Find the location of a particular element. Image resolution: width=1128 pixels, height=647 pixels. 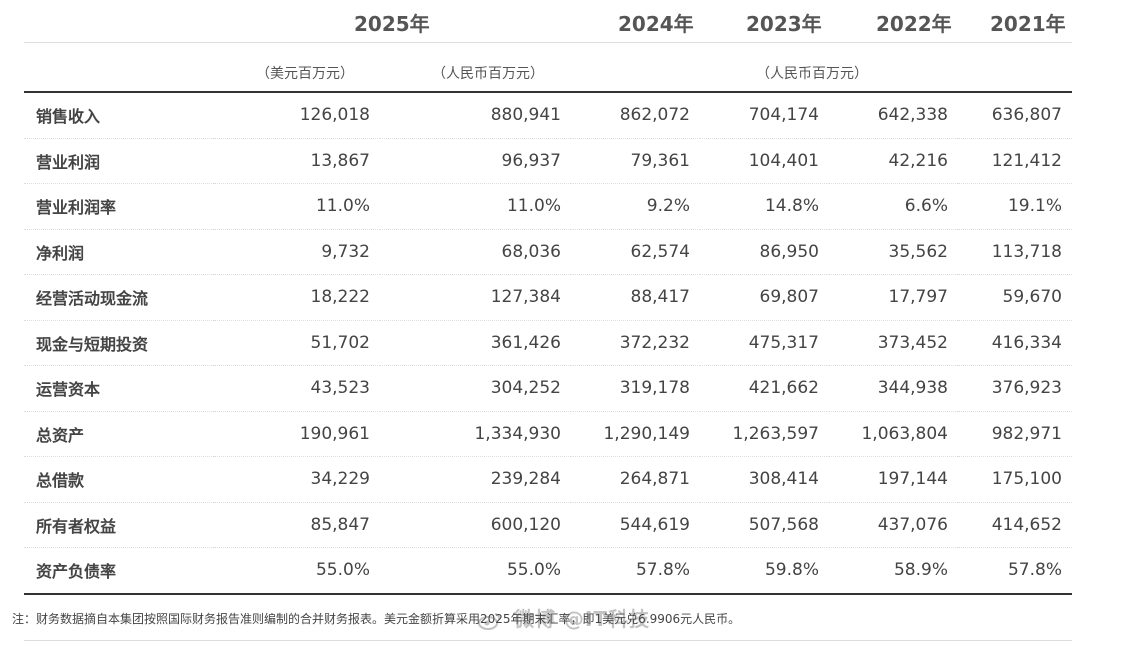

cell-usd2025: 43,523 is located at coordinates (297, 388).